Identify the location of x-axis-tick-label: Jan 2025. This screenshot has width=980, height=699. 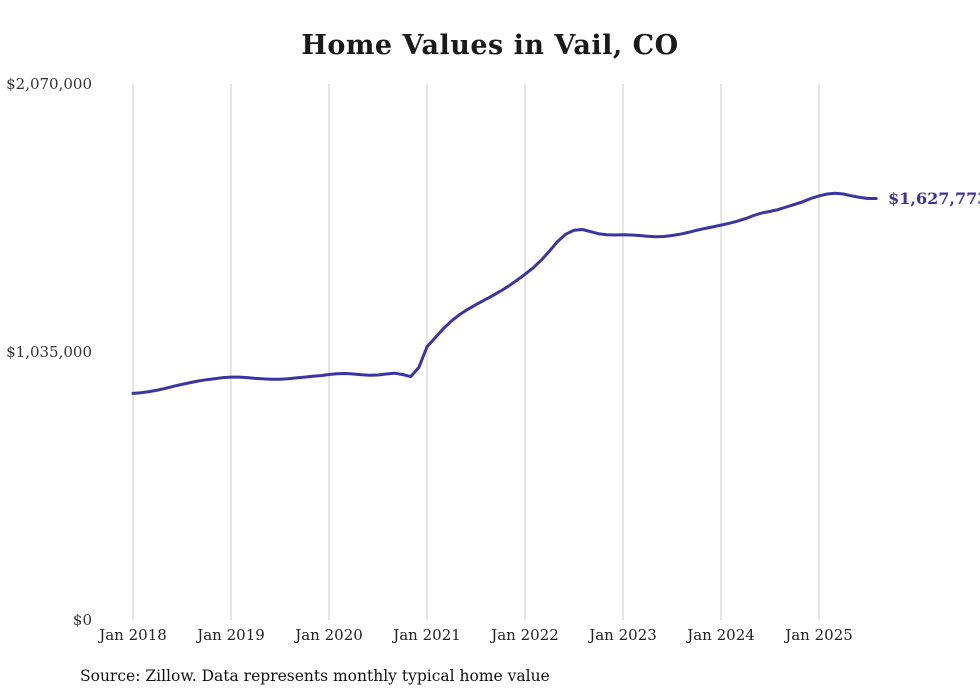
(819, 635).